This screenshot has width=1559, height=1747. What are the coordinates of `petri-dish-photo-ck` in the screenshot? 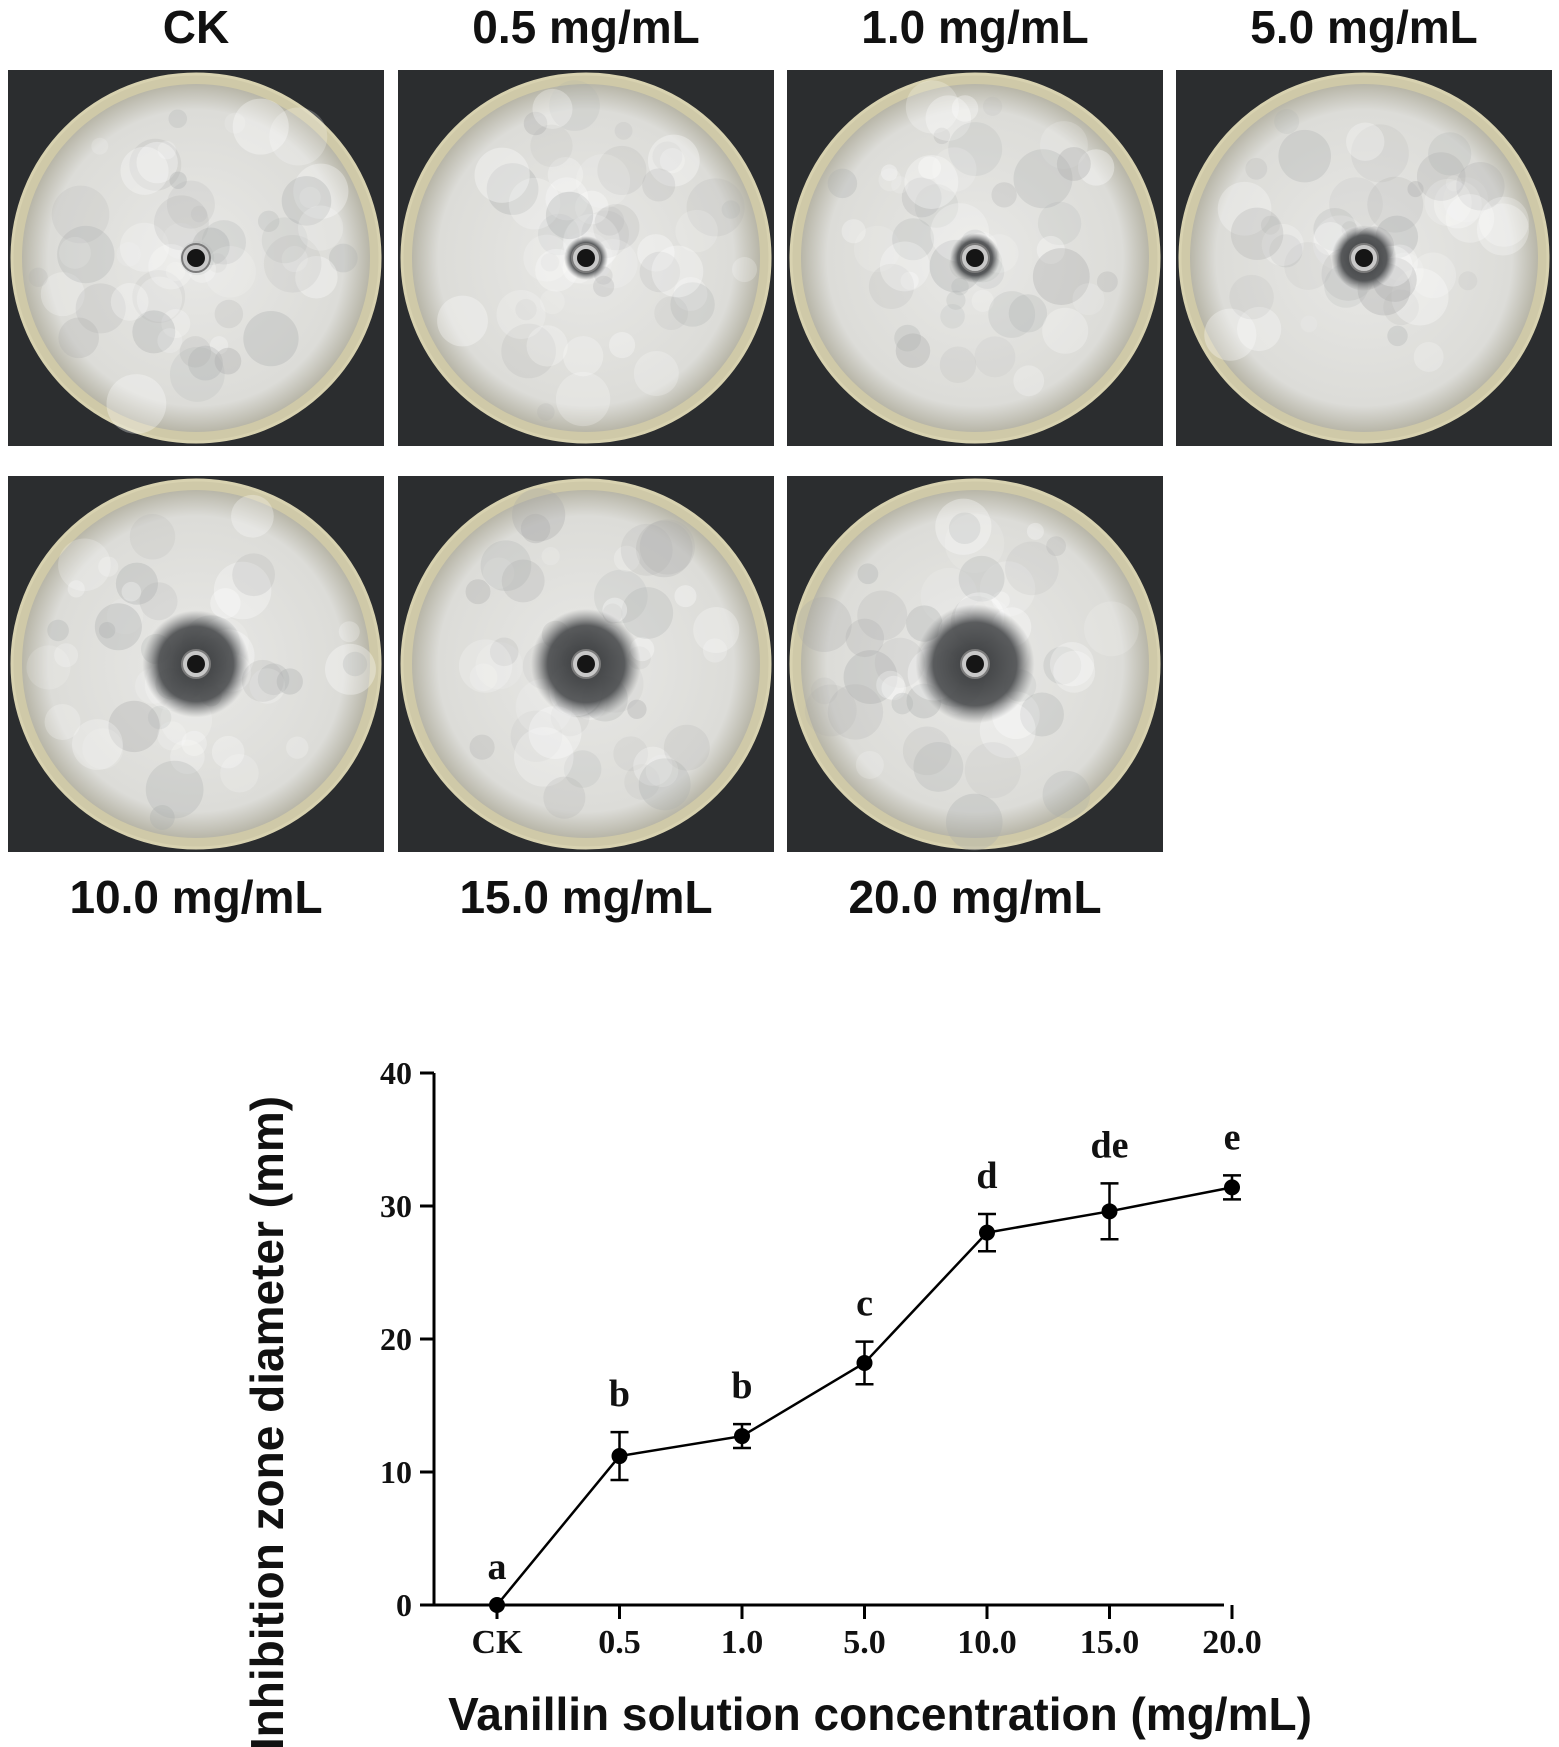 It's located at (196, 258).